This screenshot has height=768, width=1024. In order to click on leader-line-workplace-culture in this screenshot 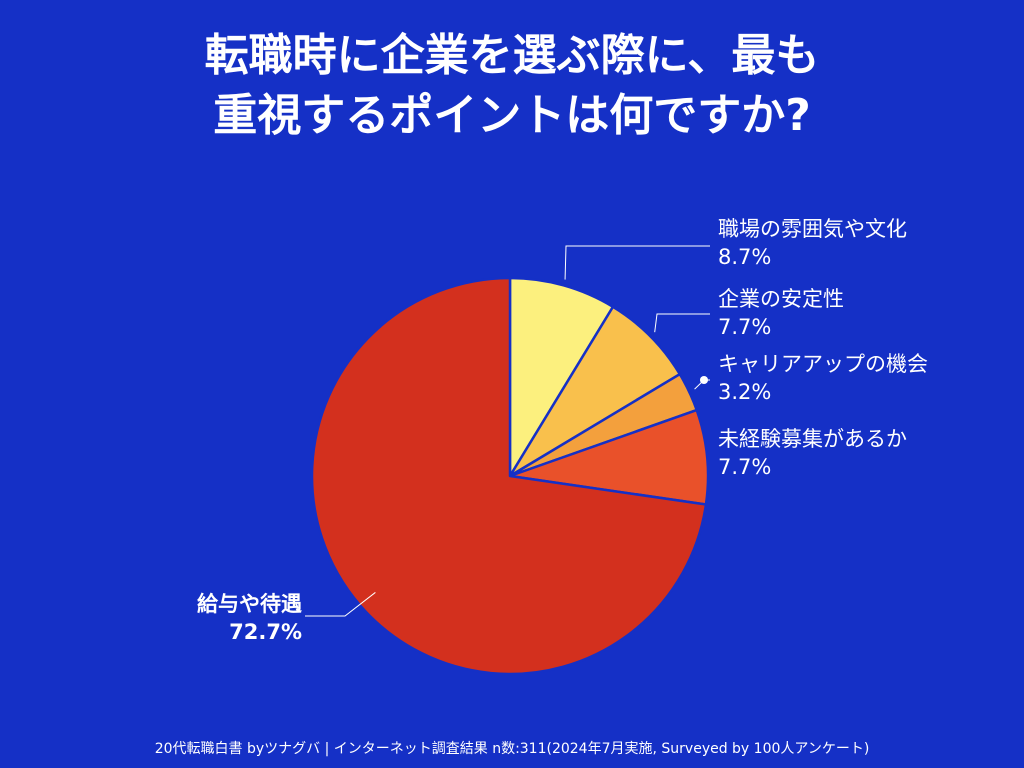, I will do `click(637, 262)`.